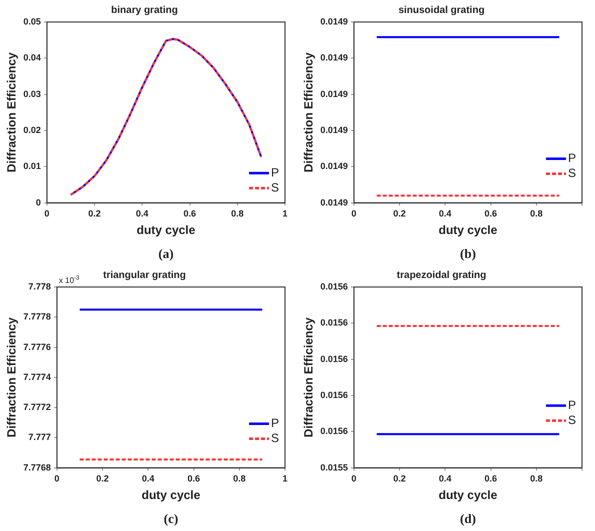  What do you see at coordinates (468, 253) in the screenshot?
I see `text: (b)` at bounding box center [468, 253].